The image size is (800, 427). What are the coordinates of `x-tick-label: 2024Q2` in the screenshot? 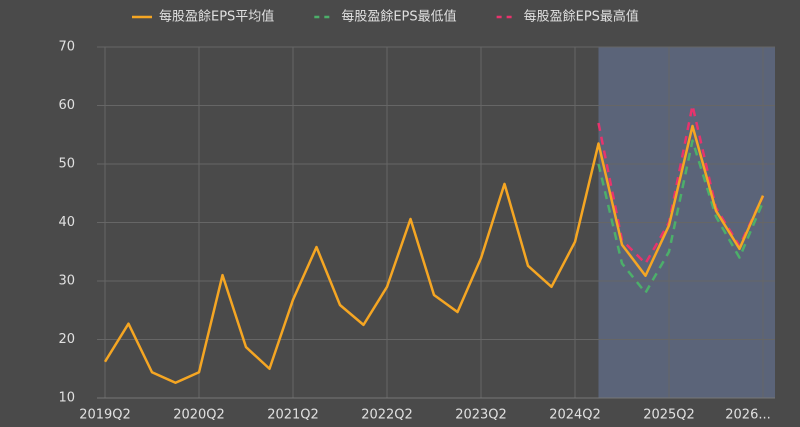 It's located at (575, 415).